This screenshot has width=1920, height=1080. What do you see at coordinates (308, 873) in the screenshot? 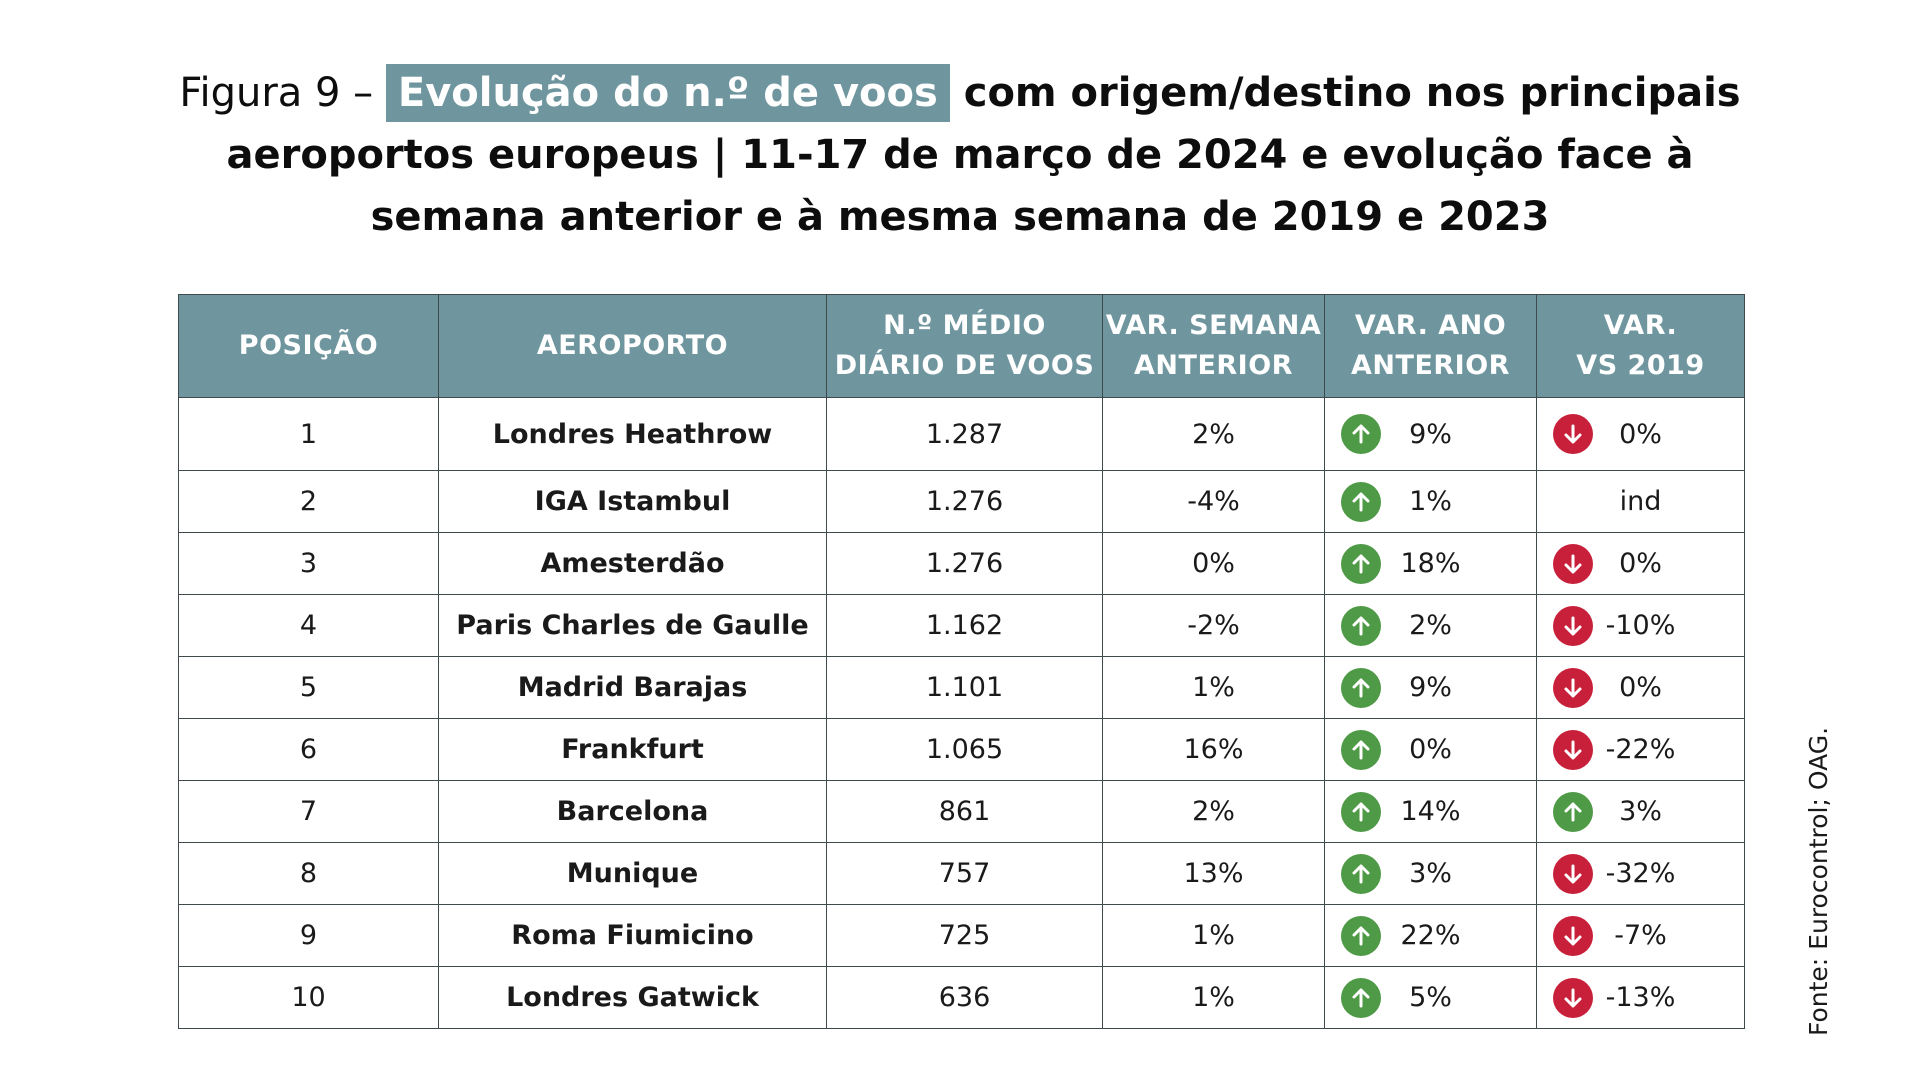
I see `position-cell: 8` at bounding box center [308, 873].